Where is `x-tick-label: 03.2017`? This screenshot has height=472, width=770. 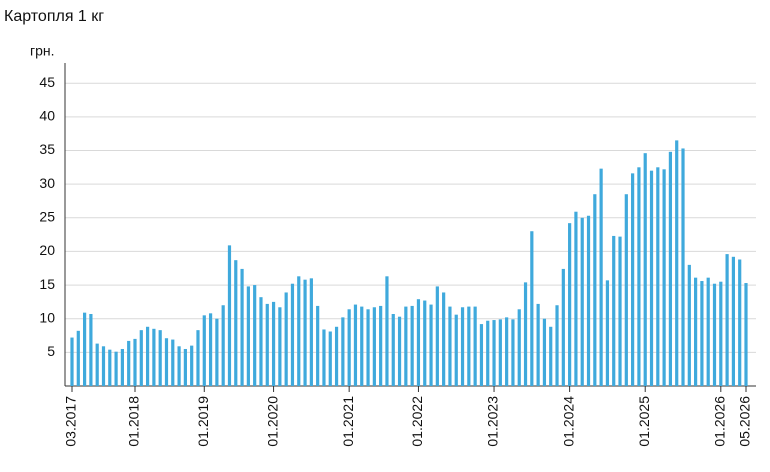
x-tick-label: 03.2017 is located at coordinates (71, 421).